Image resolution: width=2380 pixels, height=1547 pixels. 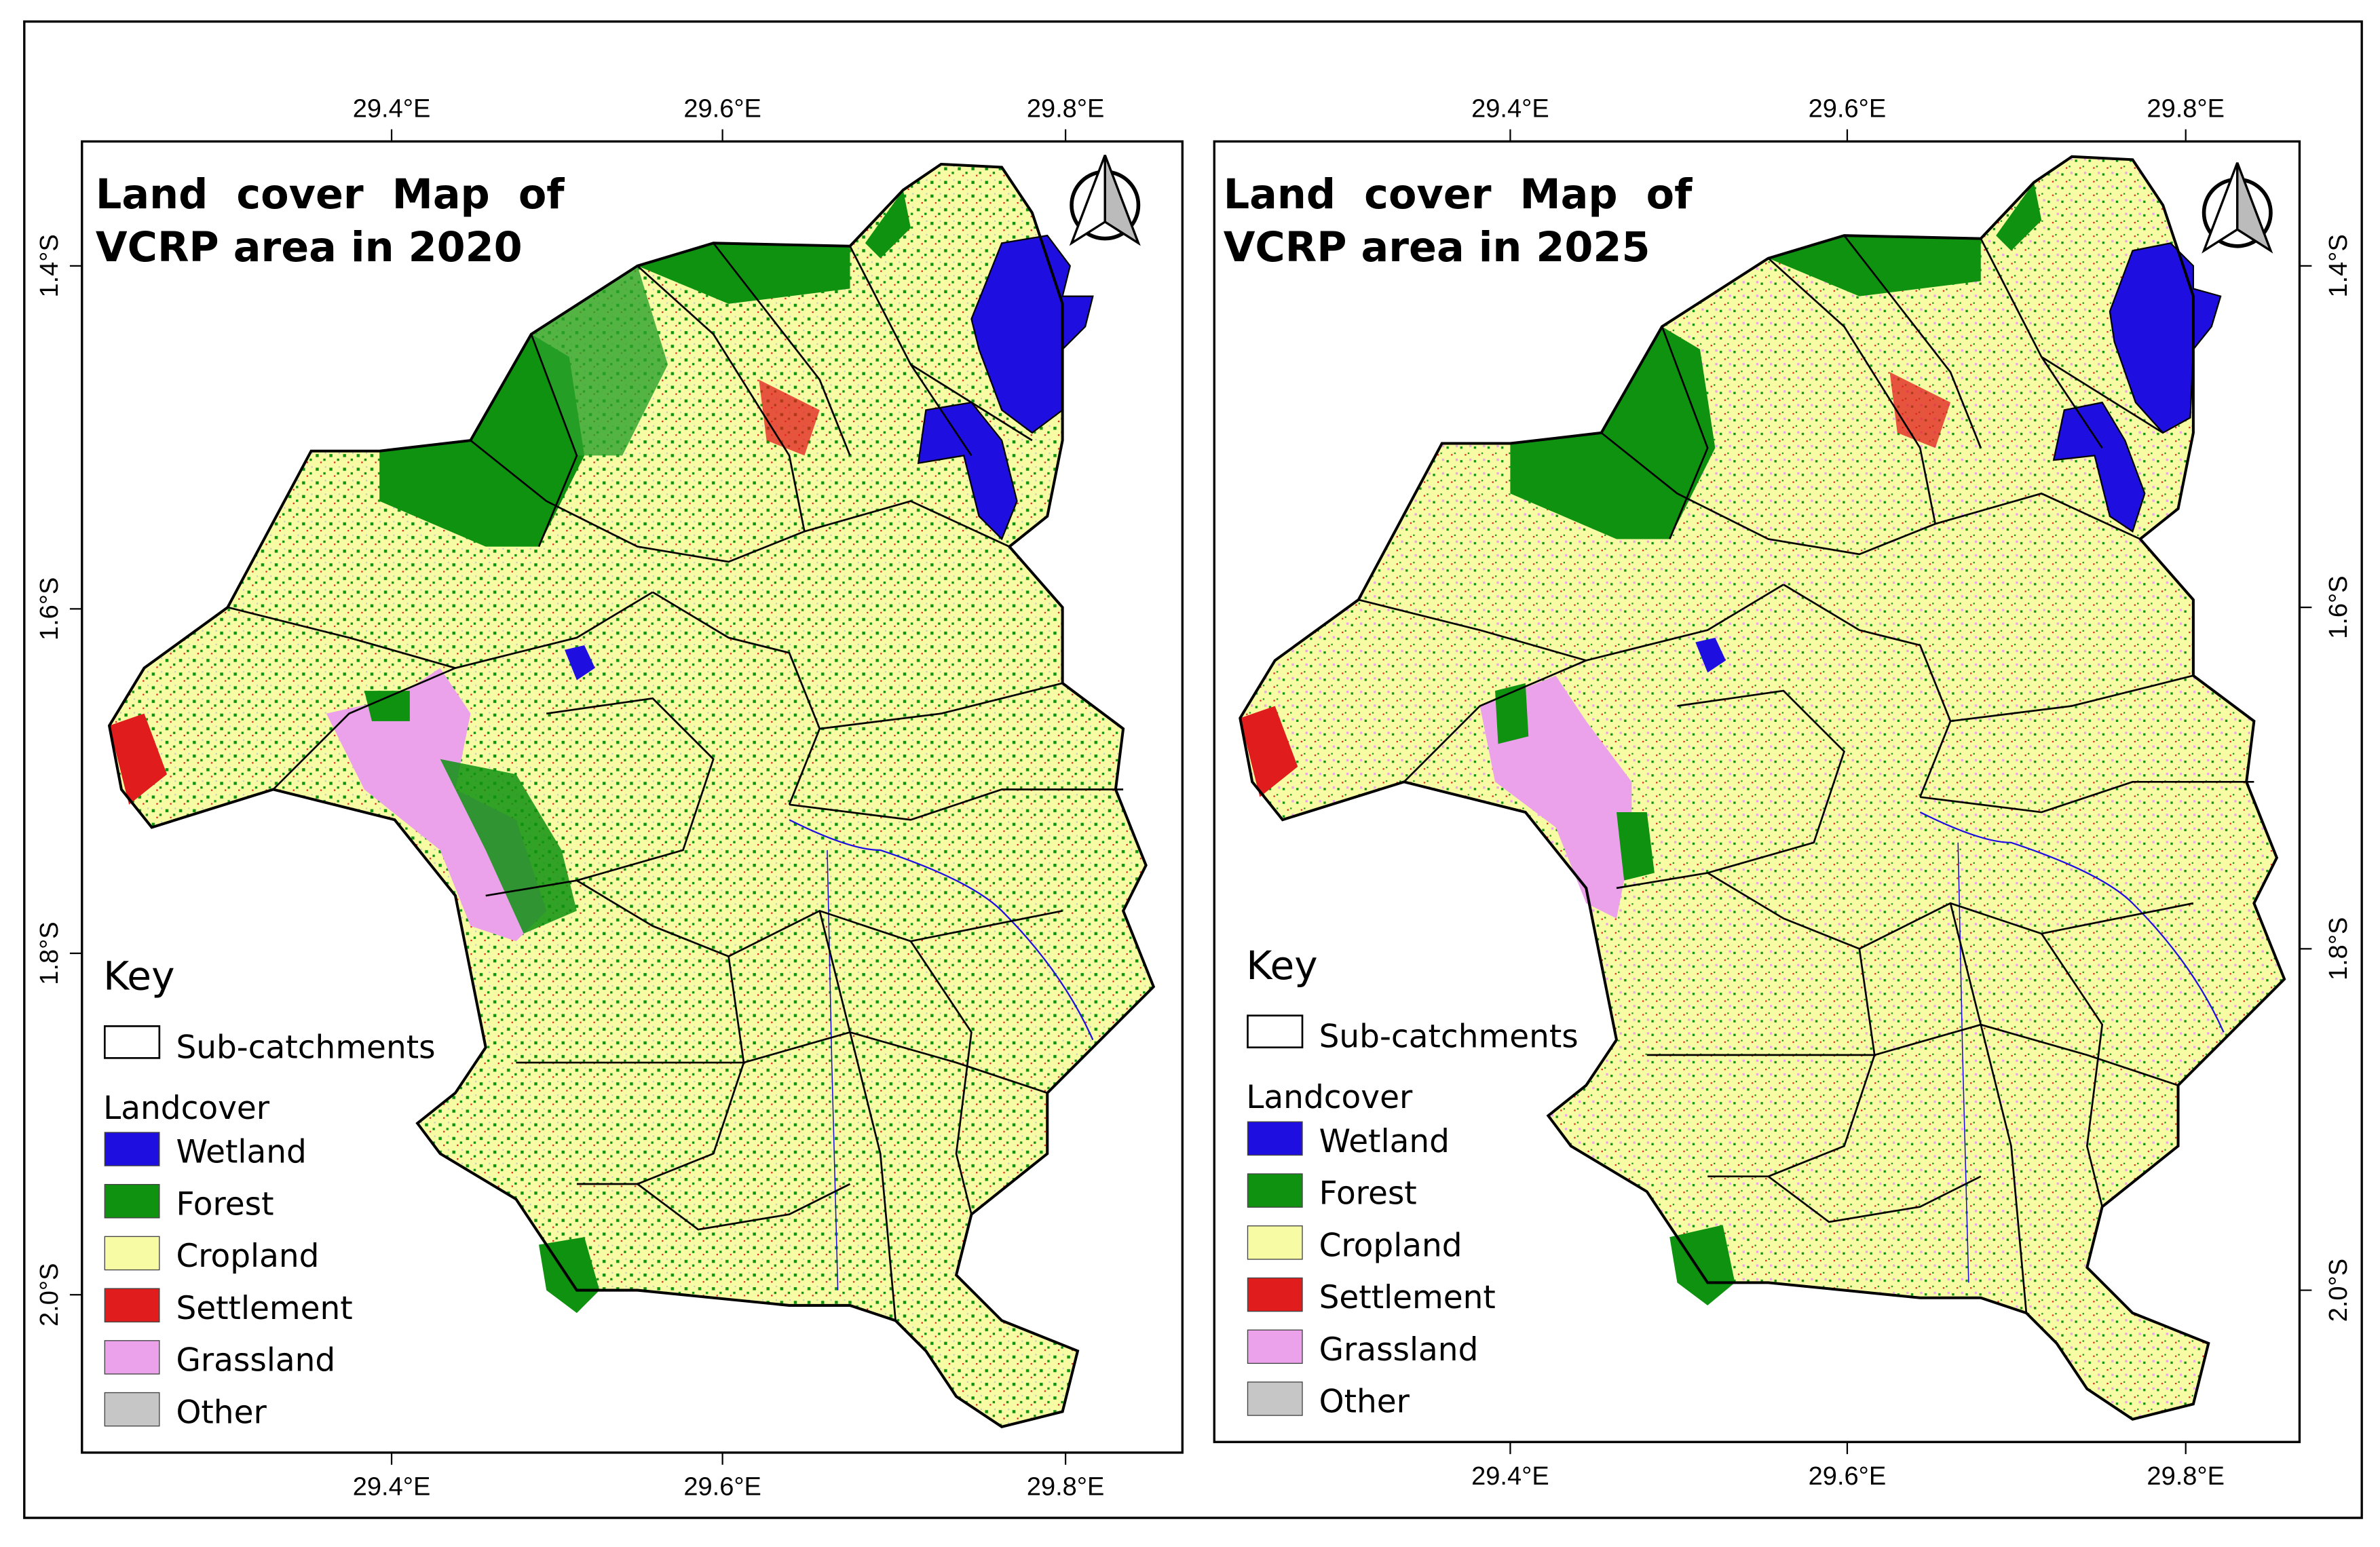 What do you see at coordinates (58, 780) in the screenshot?
I see `lat-ticks-left: 1.4°S 1.6°S 1.8°S 2.0°S` at bounding box center [58, 780].